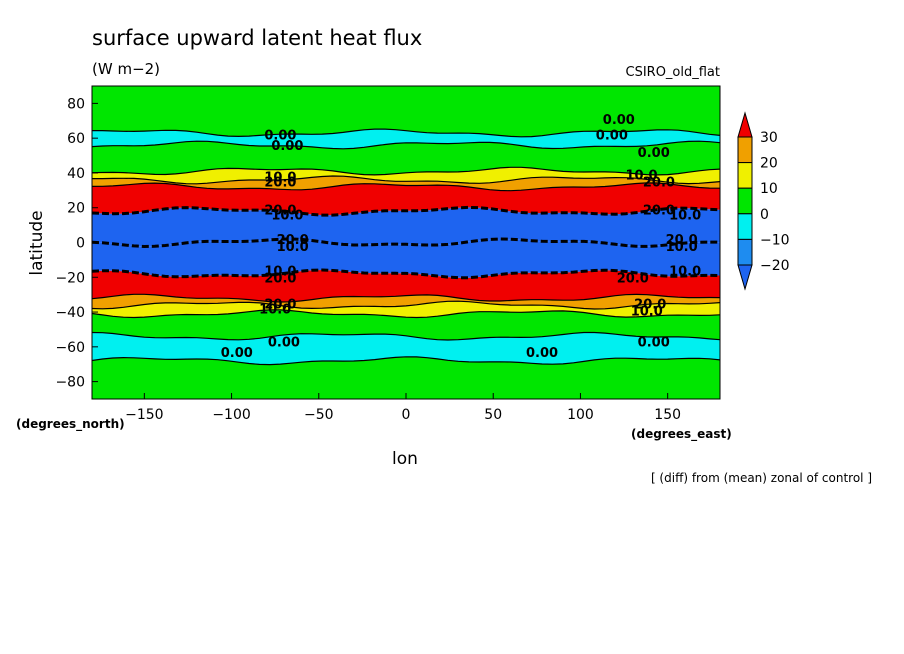  What do you see at coordinates (769, 138) in the screenshot?
I see `colorbar-label: 30` at bounding box center [769, 138].